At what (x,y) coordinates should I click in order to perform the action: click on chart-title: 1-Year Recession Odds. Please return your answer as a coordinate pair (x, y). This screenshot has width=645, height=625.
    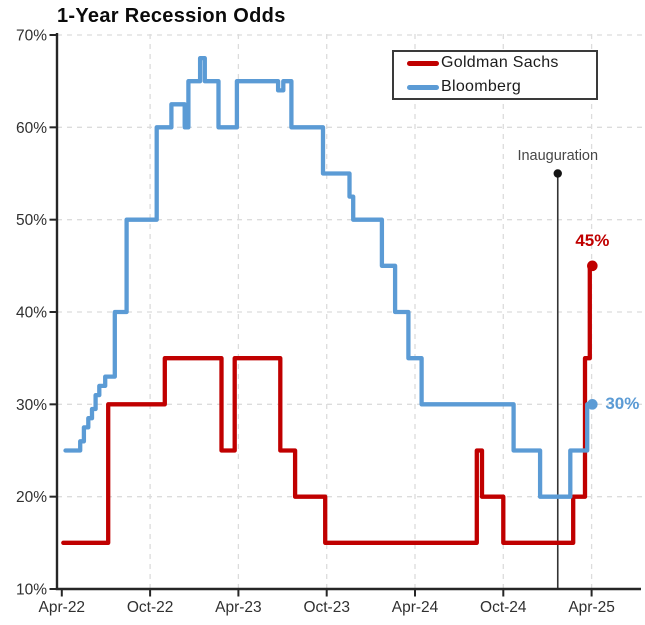
    Looking at the image, I should click on (171, 16).